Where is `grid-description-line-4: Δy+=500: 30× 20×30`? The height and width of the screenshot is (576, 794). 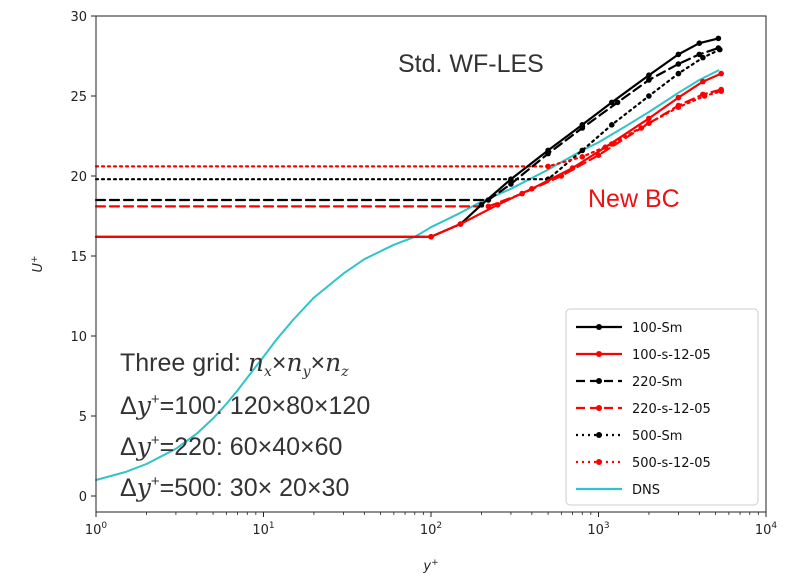
grid-description-line-4: Δy+=500: 30× 20×30 is located at coordinates (234, 487).